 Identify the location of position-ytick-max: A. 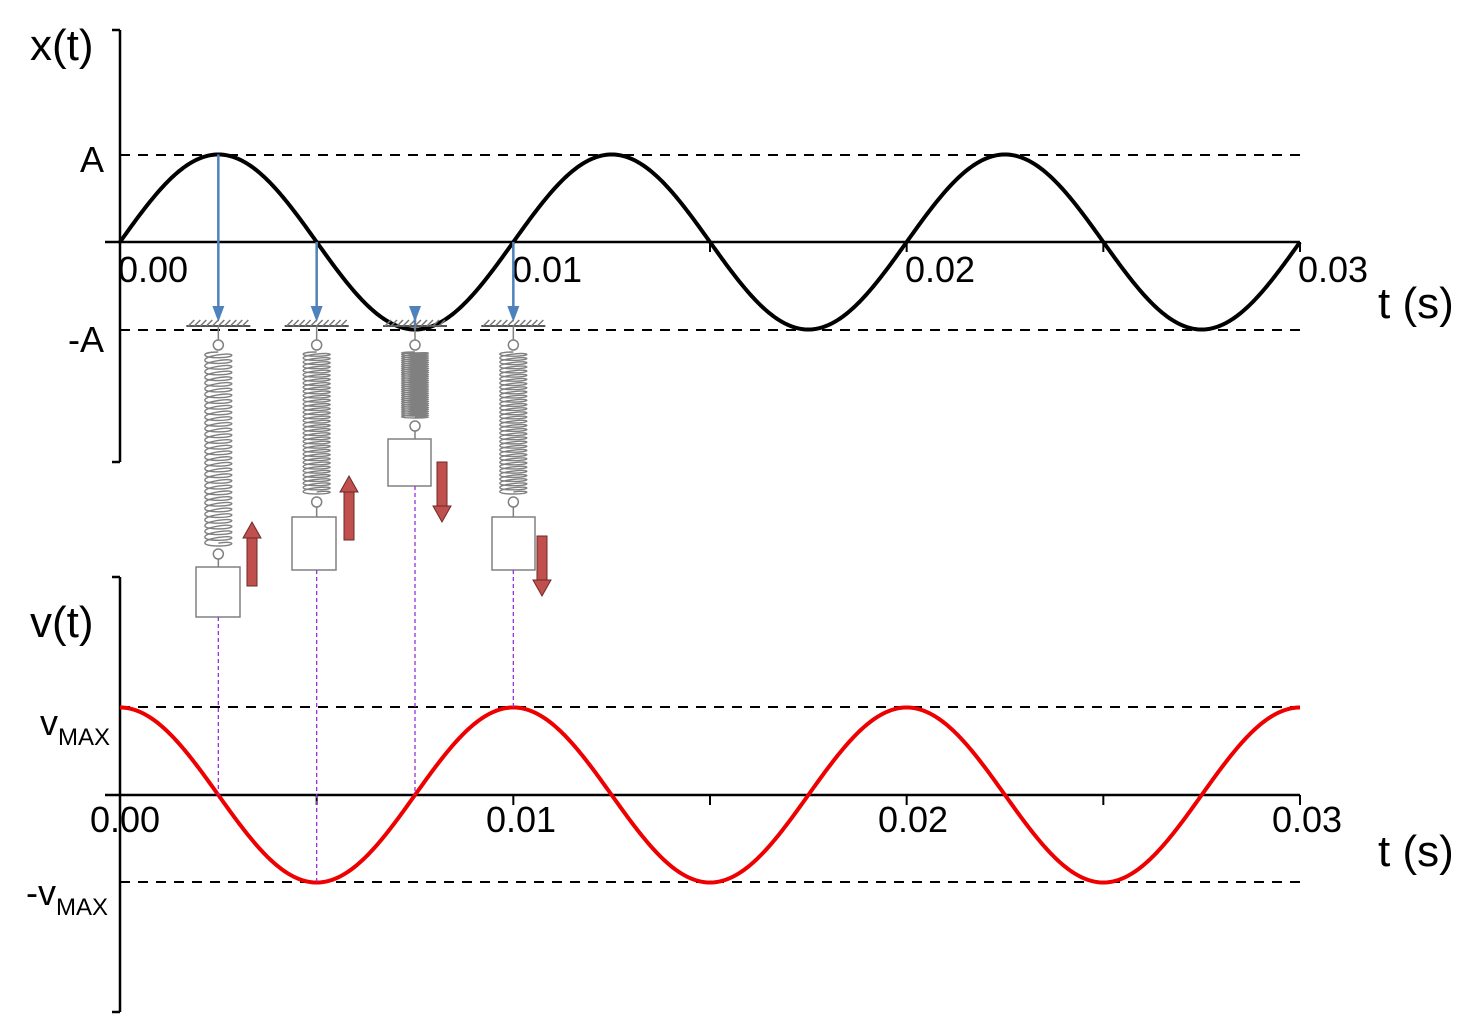
(92, 159).